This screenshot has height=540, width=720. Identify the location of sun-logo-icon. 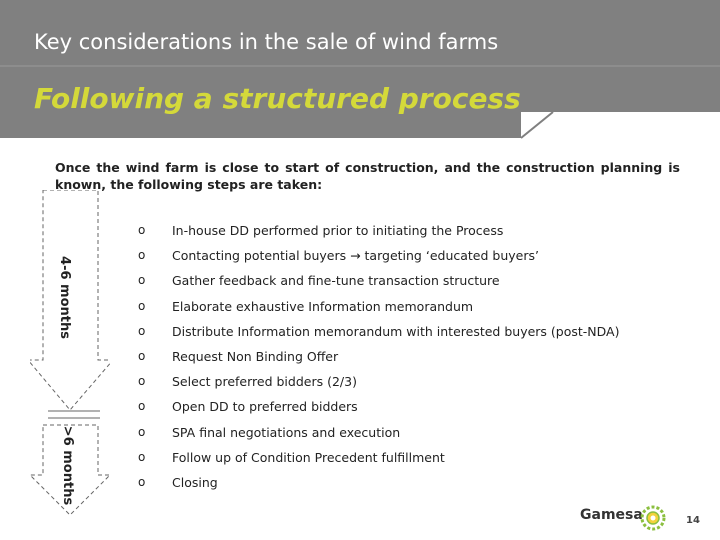
(653, 518).